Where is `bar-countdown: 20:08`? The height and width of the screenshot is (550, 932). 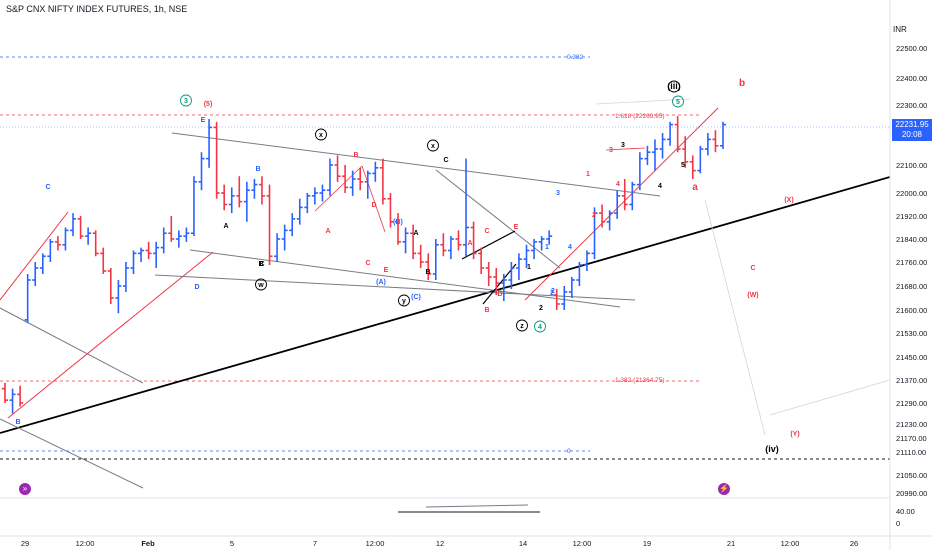 bar-countdown: 20:08 is located at coordinates (912, 134).